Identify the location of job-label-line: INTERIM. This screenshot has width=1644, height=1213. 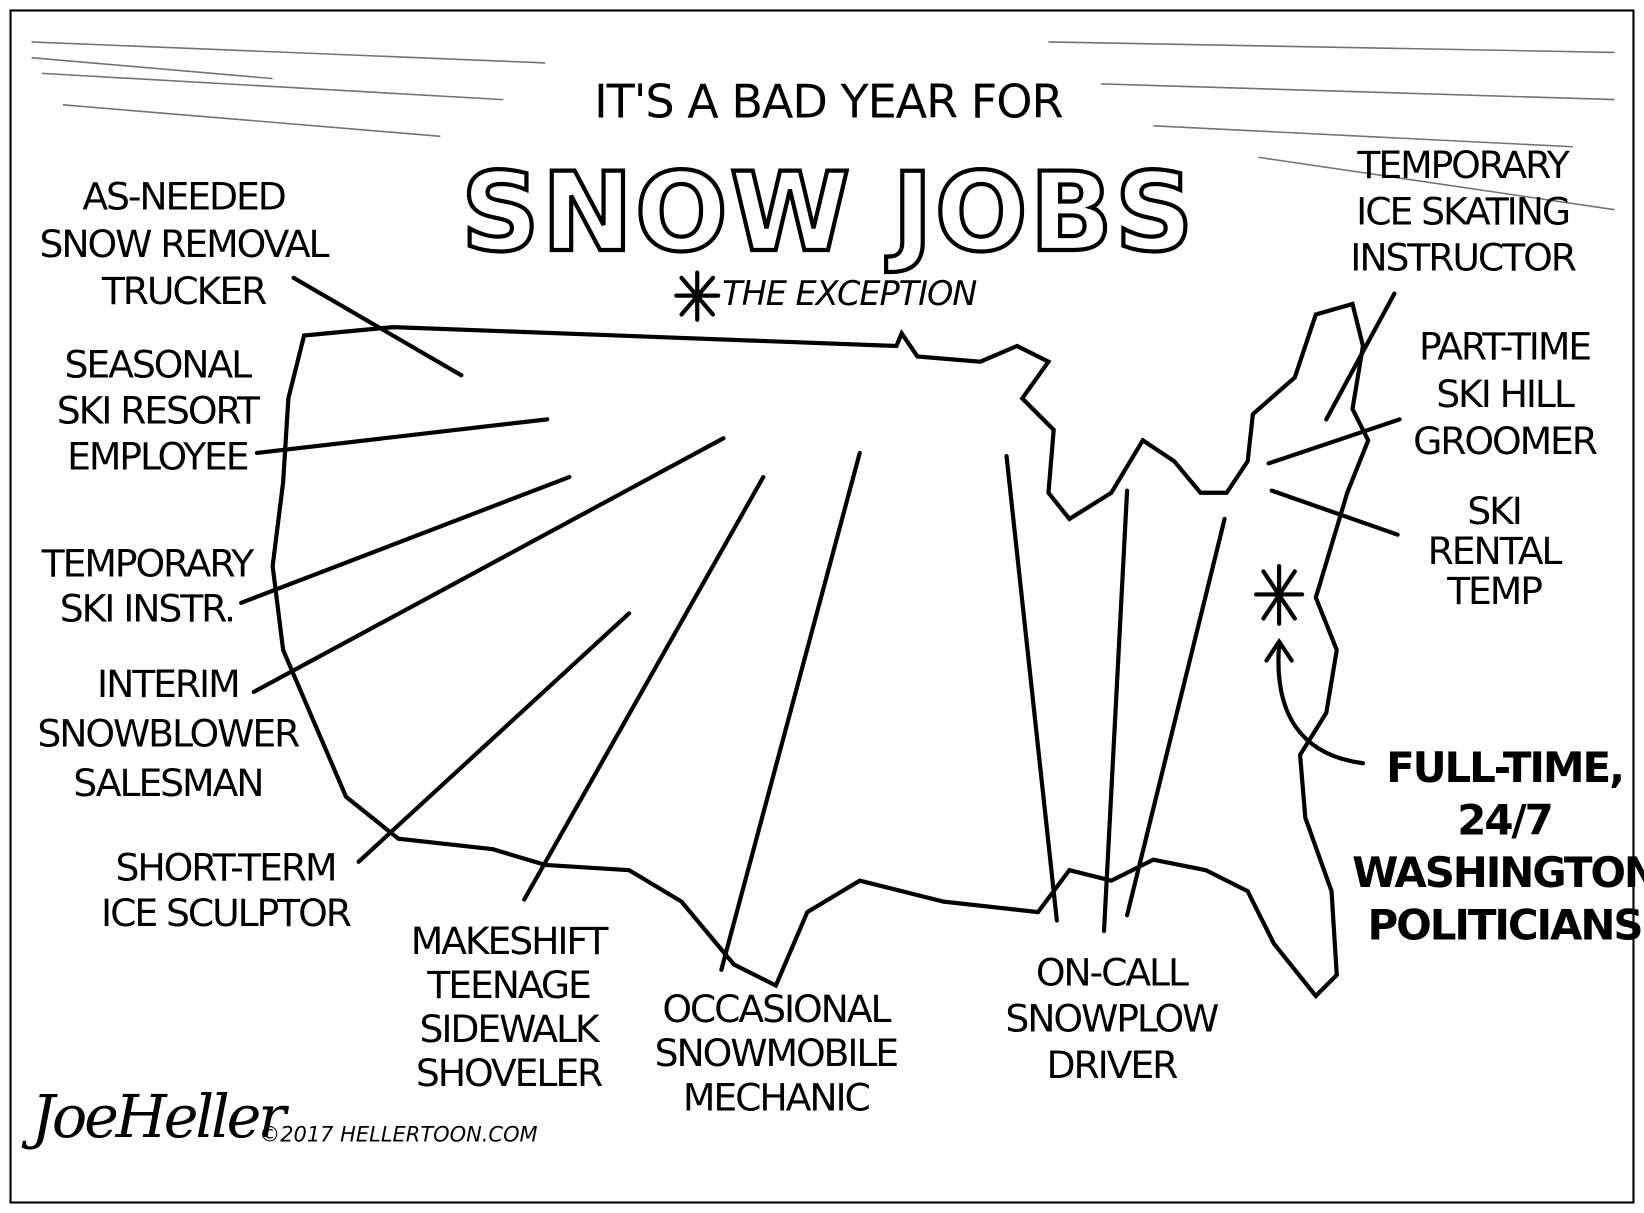
(167, 684).